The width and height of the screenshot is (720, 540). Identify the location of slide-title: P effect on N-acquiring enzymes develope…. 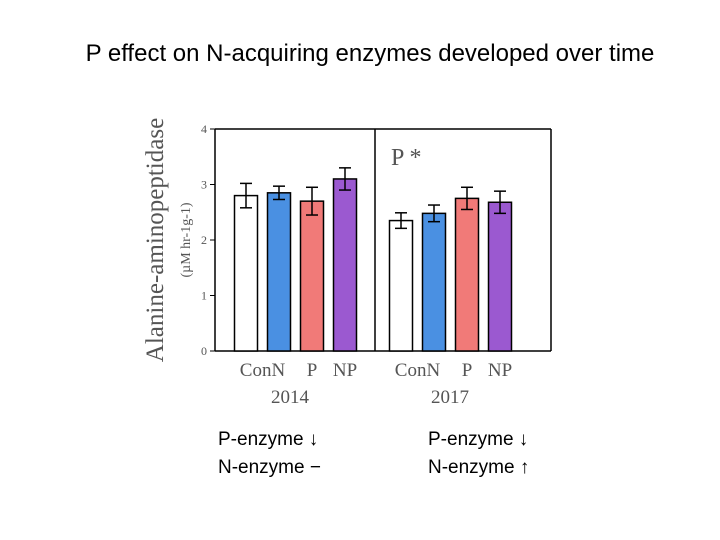
(370, 53).